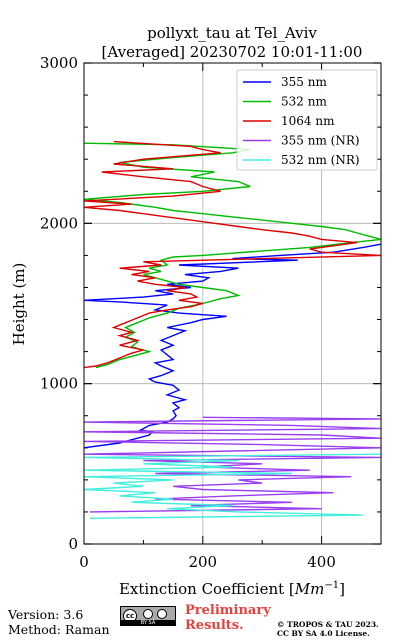 The width and height of the screenshot is (400, 640). I want to click on copyright-line1: © TROPOS & TAU 2023., so click(328, 624).